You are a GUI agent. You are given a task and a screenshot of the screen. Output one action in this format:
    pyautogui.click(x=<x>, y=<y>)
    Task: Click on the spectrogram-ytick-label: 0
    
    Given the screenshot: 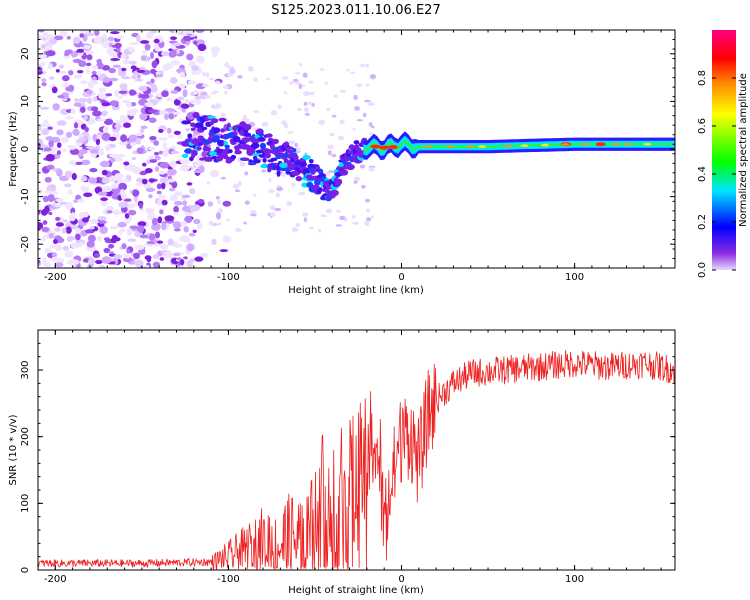 What is the action you would take?
    pyautogui.click(x=25, y=149)
    